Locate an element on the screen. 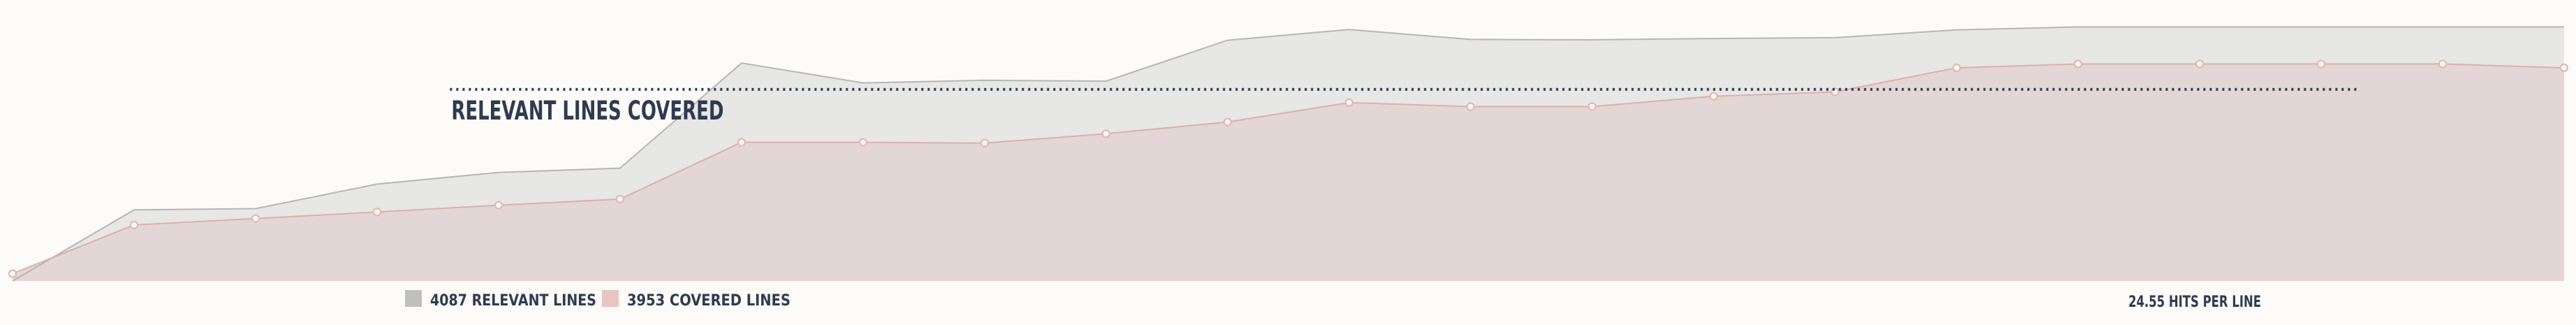  legend-label-2: 3953 COVERED LINES is located at coordinates (708, 301).